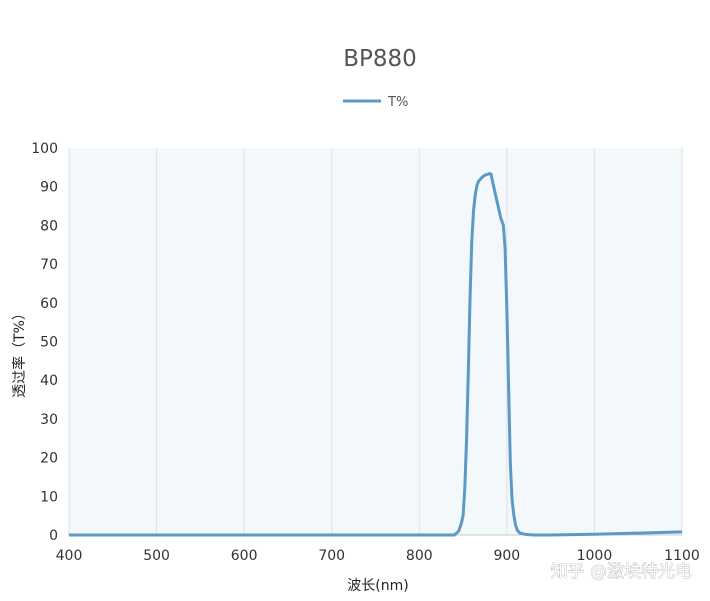  What do you see at coordinates (49, 226) in the screenshot?
I see `y-tick-label: 80` at bounding box center [49, 226].